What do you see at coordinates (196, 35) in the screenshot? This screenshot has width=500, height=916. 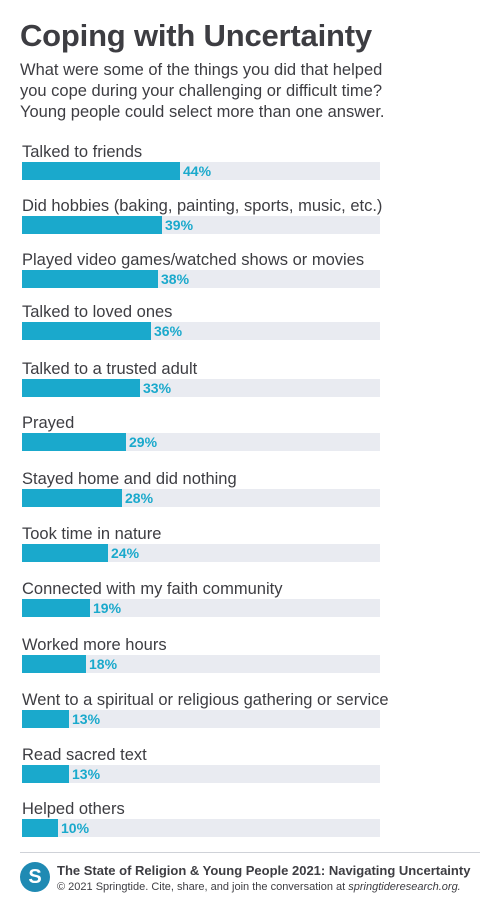 I see `chart-title: Coping with Uncertainty` at bounding box center [196, 35].